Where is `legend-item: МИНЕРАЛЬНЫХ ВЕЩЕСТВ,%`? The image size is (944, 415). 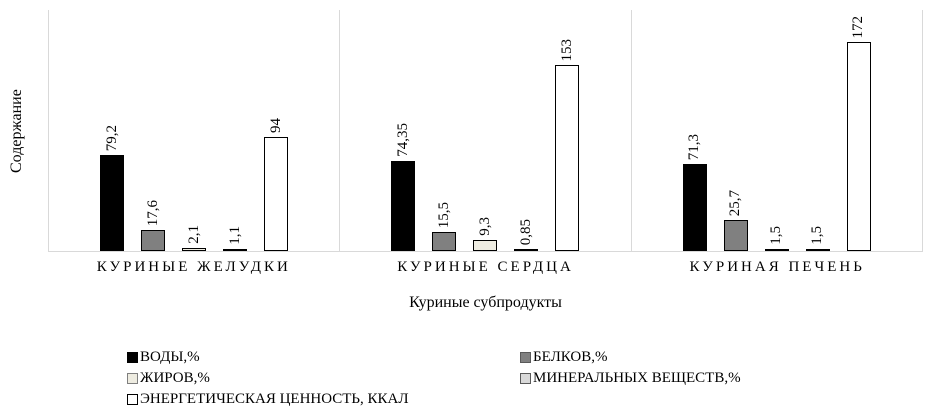
legend-item: МИНЕРАЛЬНЫХ ВЕЩЕСТВ,% is located at coordinates (630, 378).